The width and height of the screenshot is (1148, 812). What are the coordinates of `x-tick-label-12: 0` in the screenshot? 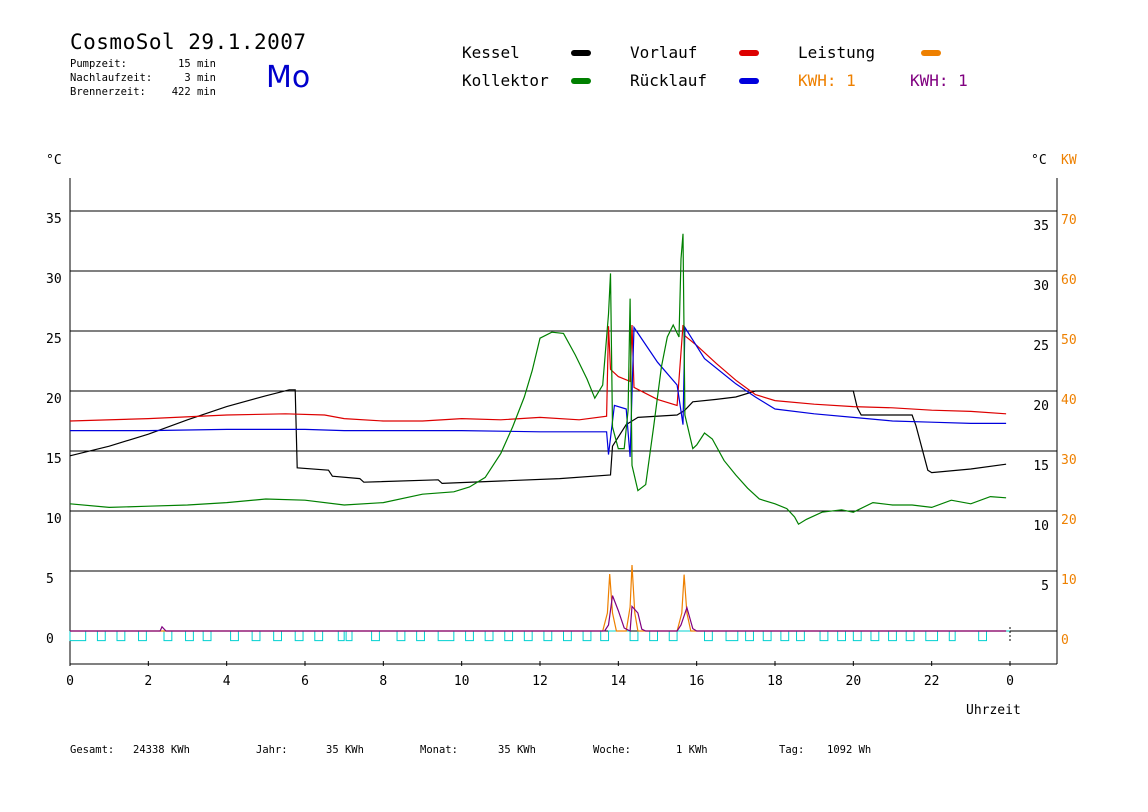 It's located at (1010, 681).